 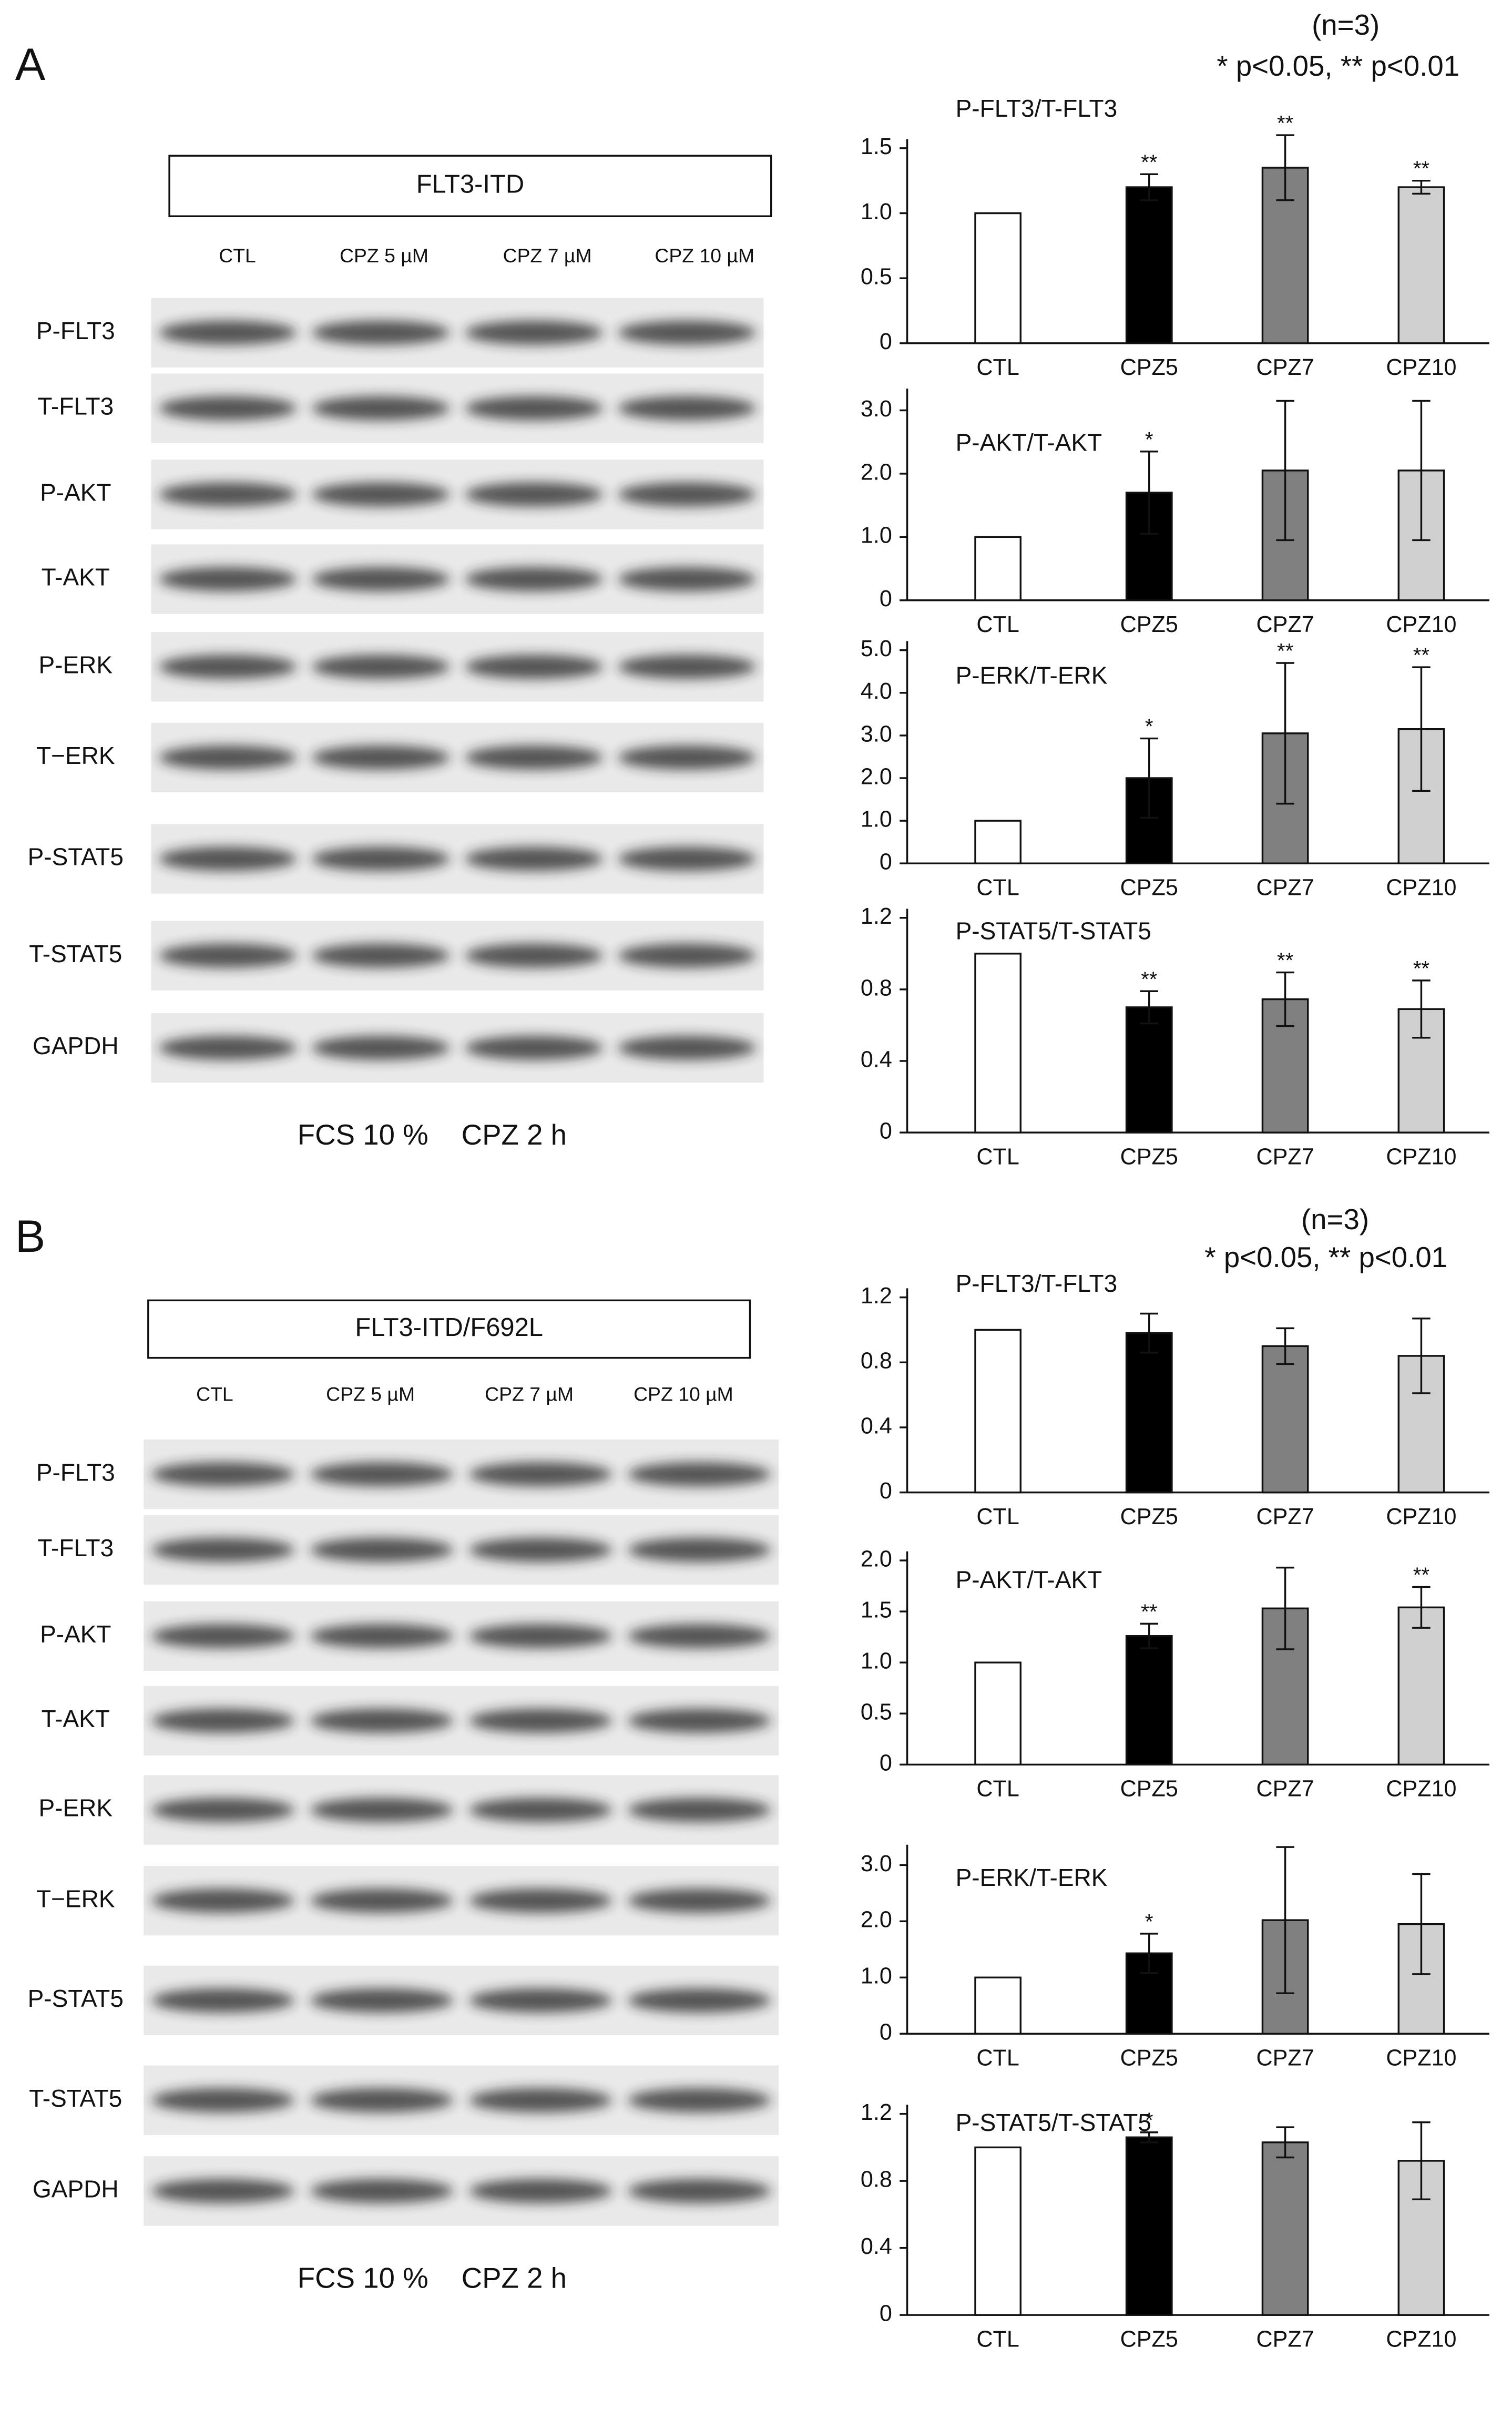 What do you see at coordinates (876, 146) in the screenshot?
I see `y-tick-label: 1.5` at bounding box center [876, 146].